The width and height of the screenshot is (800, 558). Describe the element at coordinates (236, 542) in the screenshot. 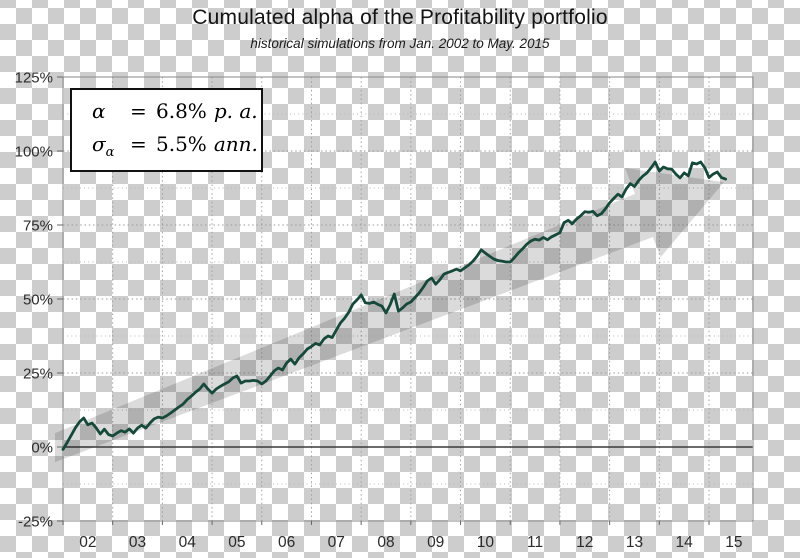

I see `x-tick-label: 05` at that location.